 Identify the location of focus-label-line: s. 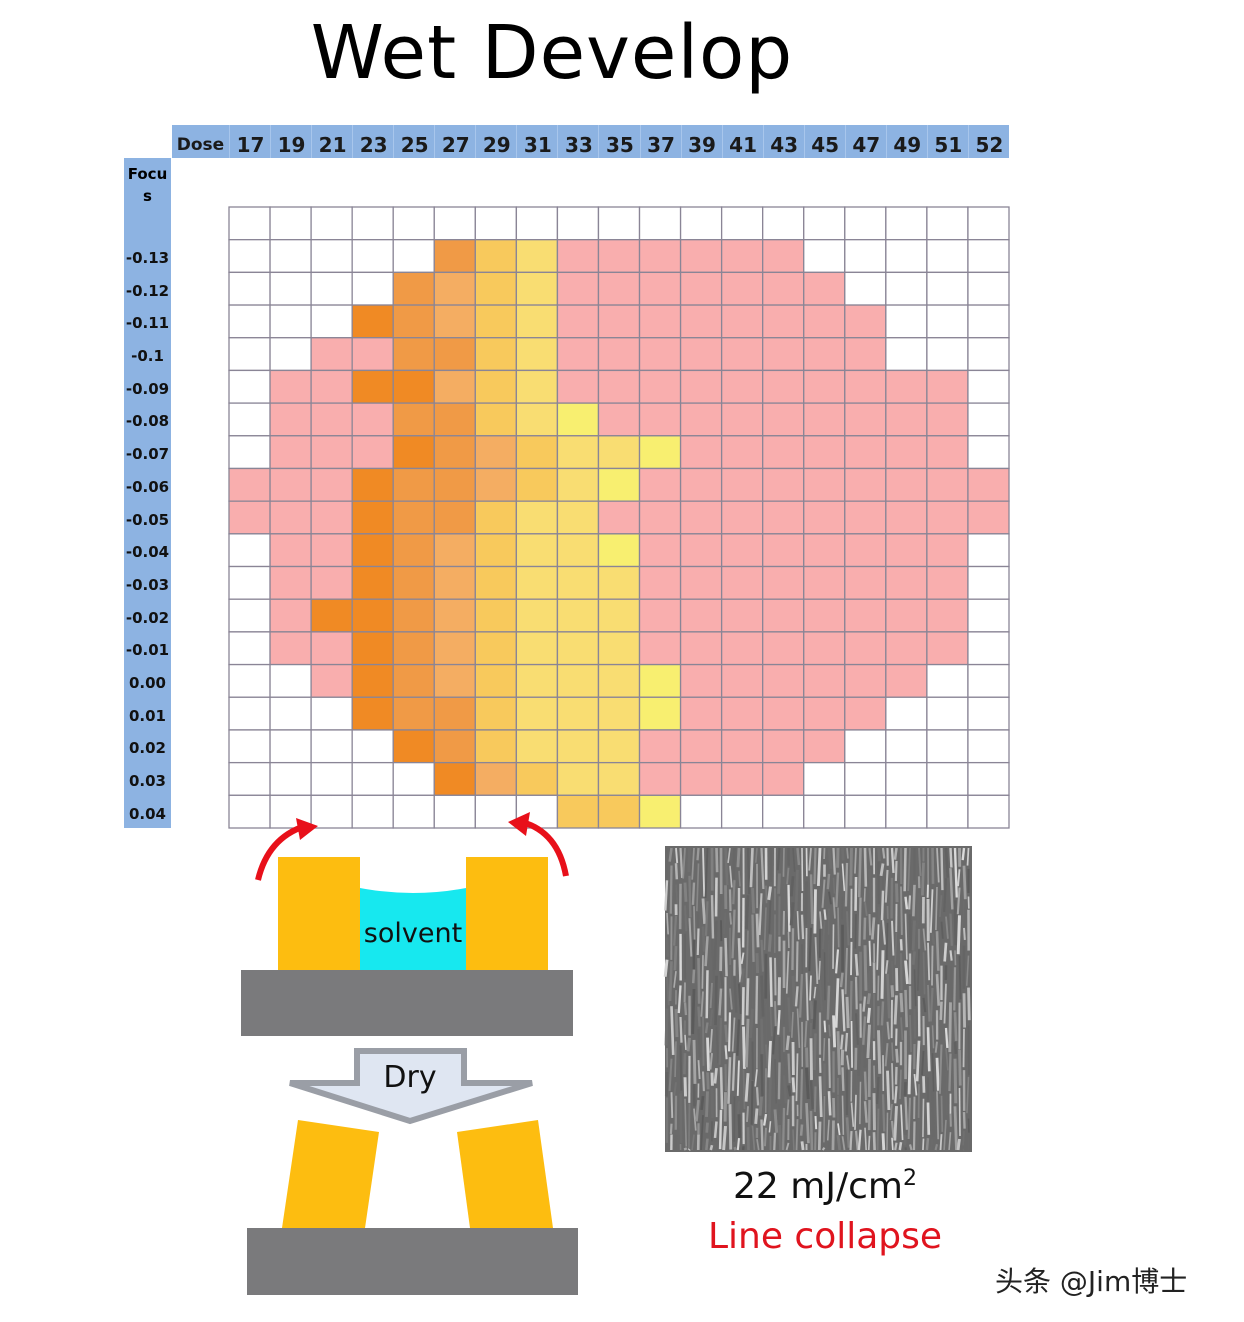
(147, 196).